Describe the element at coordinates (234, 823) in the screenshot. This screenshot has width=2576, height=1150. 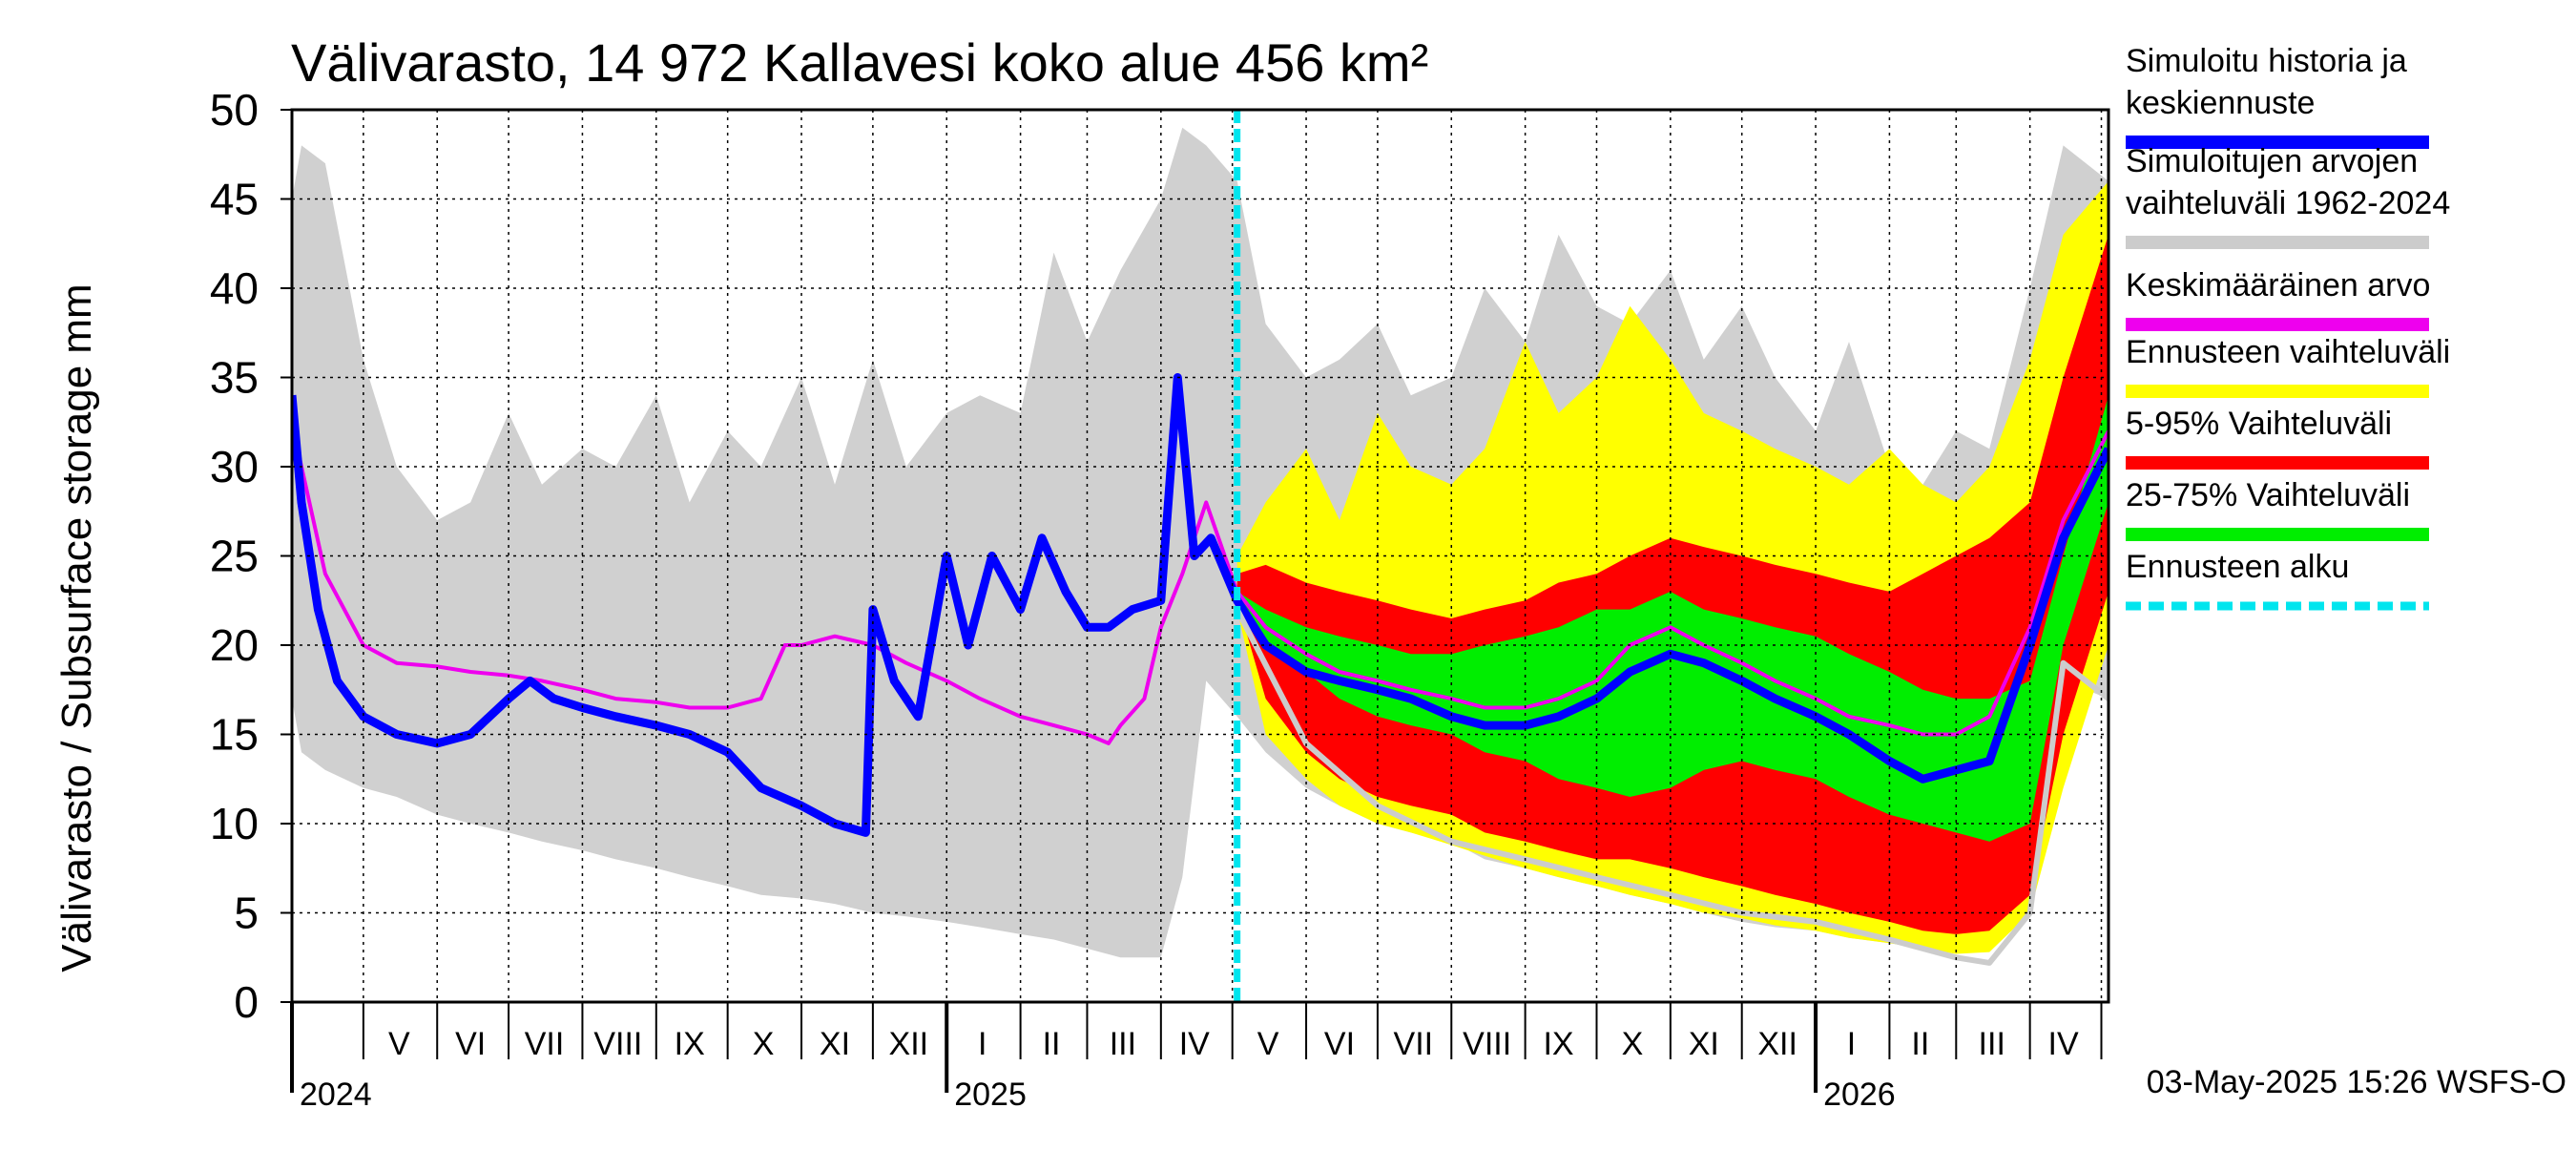
I see `y-tick-label: 10` at that location.